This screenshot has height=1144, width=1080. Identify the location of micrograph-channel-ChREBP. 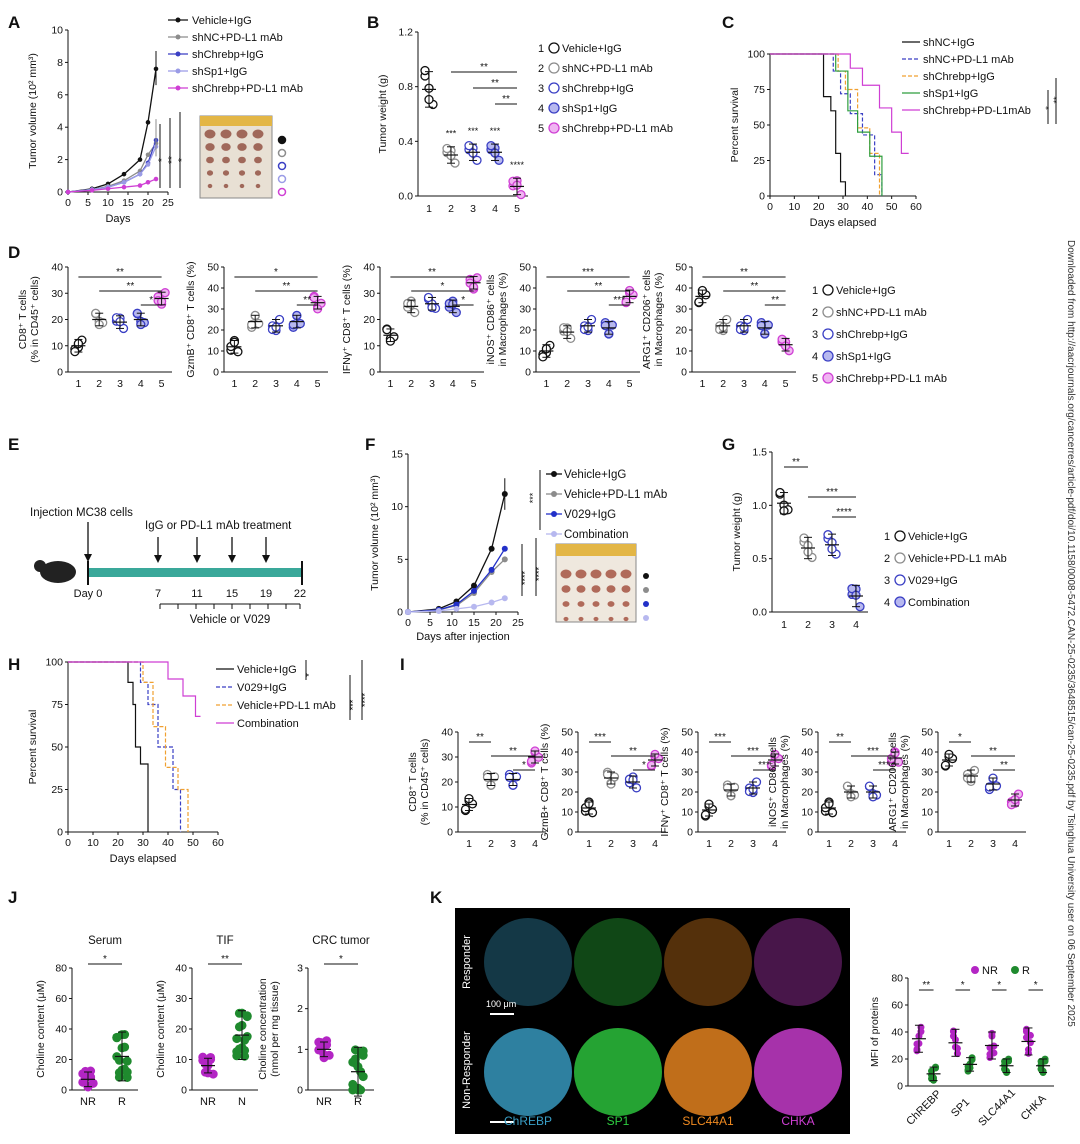
(528, 1072).